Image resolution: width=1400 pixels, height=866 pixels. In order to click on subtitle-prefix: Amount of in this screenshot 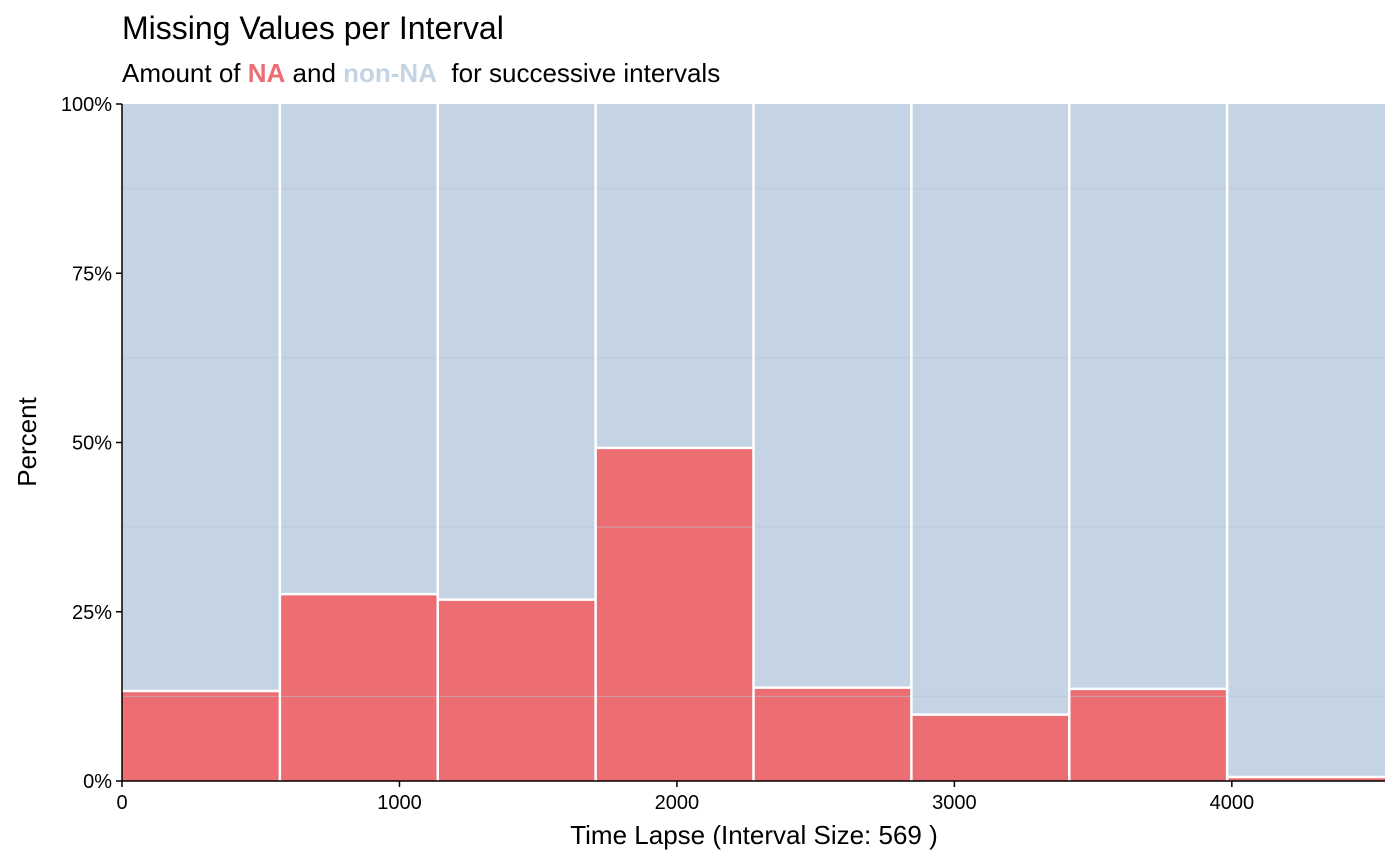, I will do `click(185, 73)`.